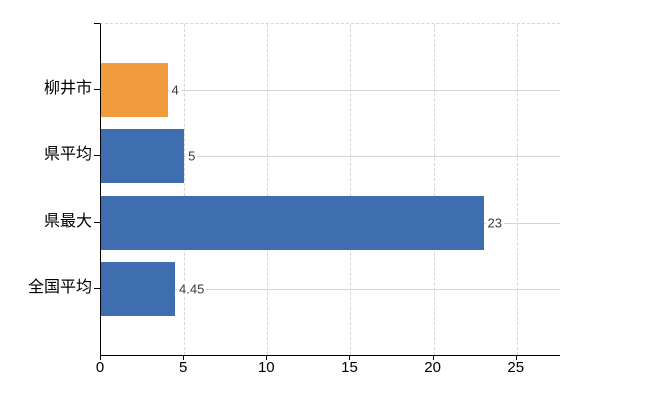  What do you see at coordinates (67, 221) in the screenshot?
I see `y-axis-label: 県最大` at bounding box center [67, 221].